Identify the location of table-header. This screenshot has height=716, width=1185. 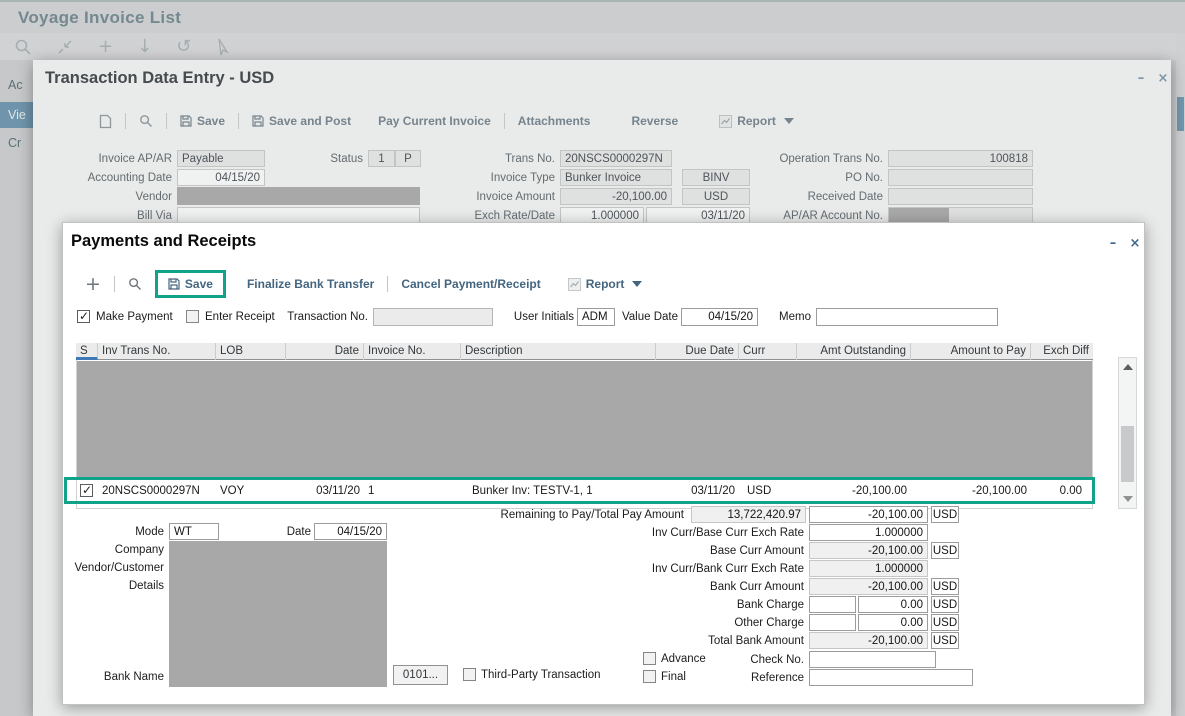
(584, 351).